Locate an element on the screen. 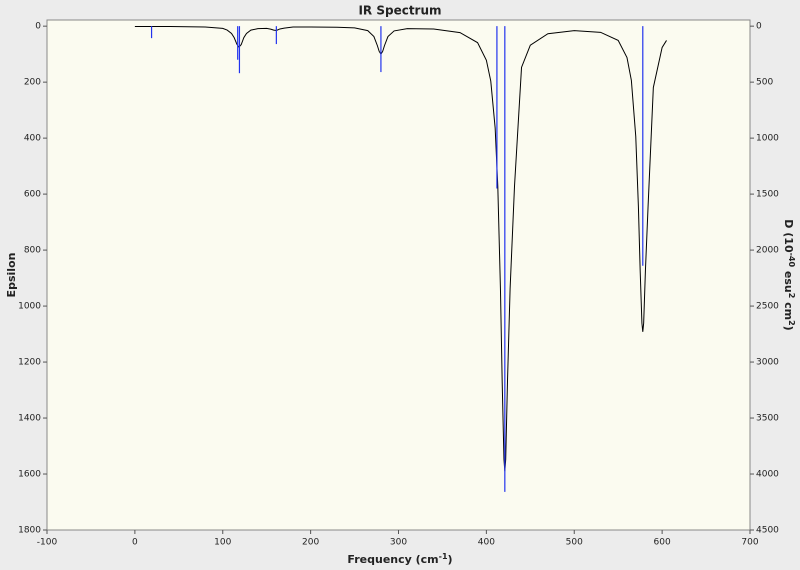 The height and width of the screenshot is (570, 800). y2-label-sup: -40 is located at coordinates (792, 260).